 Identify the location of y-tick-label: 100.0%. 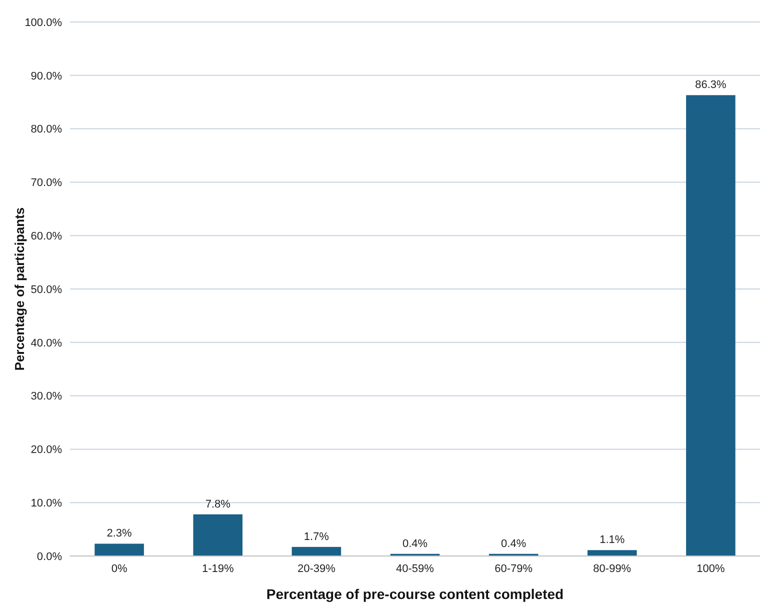
(43, 22).